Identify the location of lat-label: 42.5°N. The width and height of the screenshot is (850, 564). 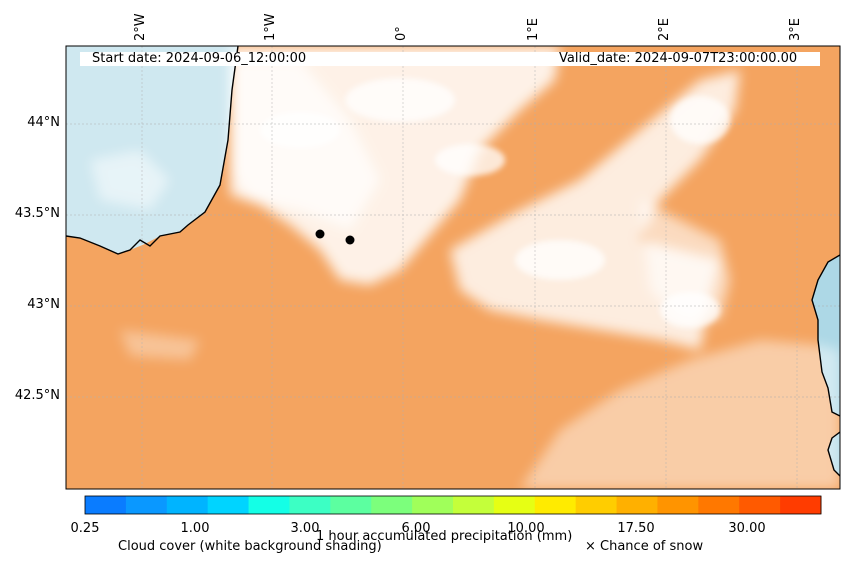
(37, 395).